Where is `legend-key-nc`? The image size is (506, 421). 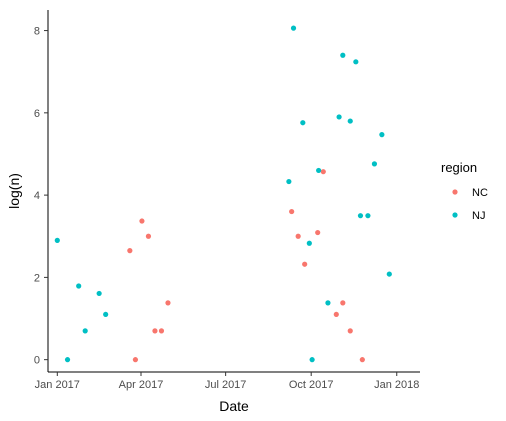
legend-key-nc is located at coordinates (455, 192).